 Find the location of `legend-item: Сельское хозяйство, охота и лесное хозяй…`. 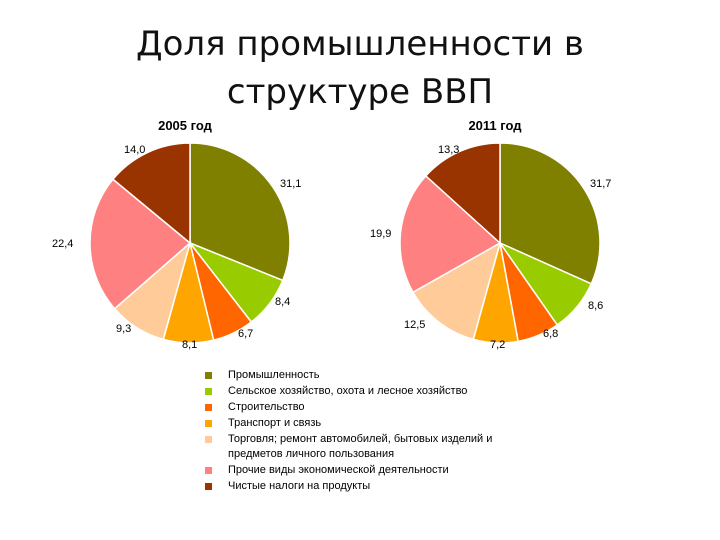

legend-item: Сельское хозяйство, охота и лесное хозяй… is located at coordinates (375, 391).